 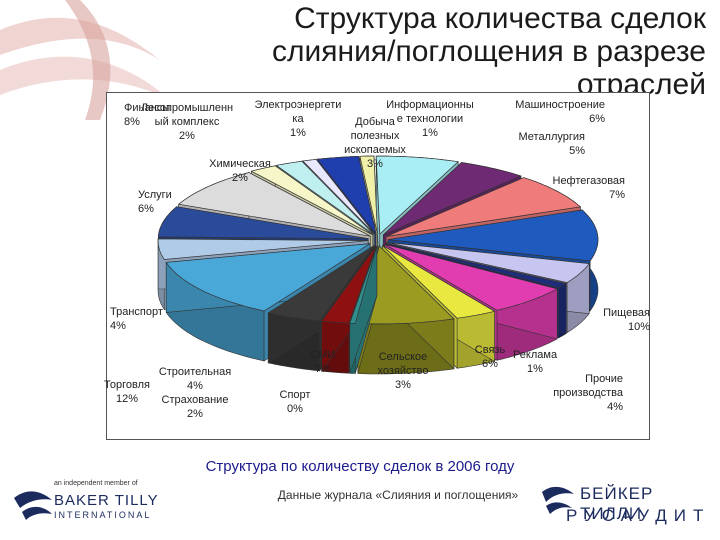 What do you see at coordinates (375, 143) in the screenshot?
I see `slice-label-3: Добыча полезных ископаемых 3%` at bounding box center [375, 143].